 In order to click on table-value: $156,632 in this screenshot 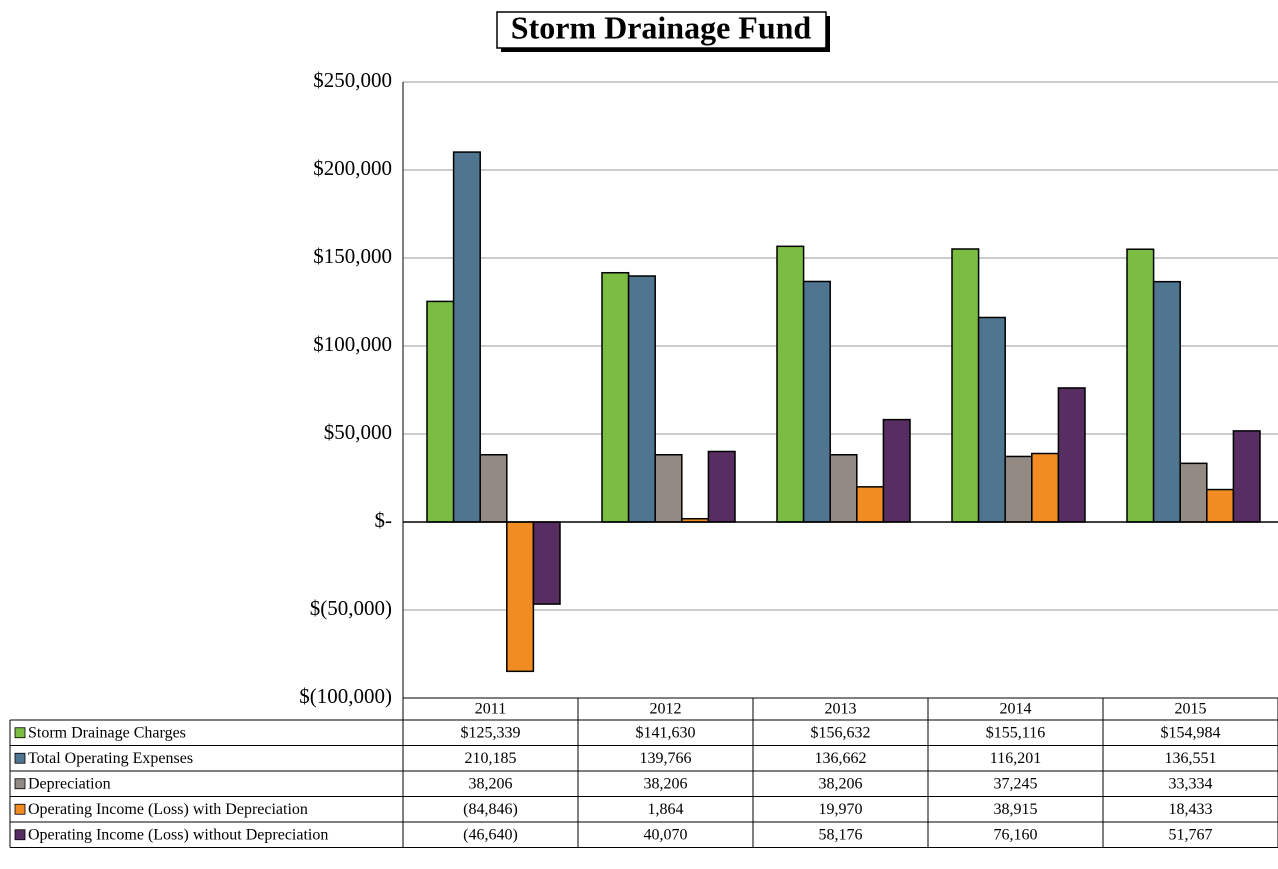, I will do `click(841, 732)`.